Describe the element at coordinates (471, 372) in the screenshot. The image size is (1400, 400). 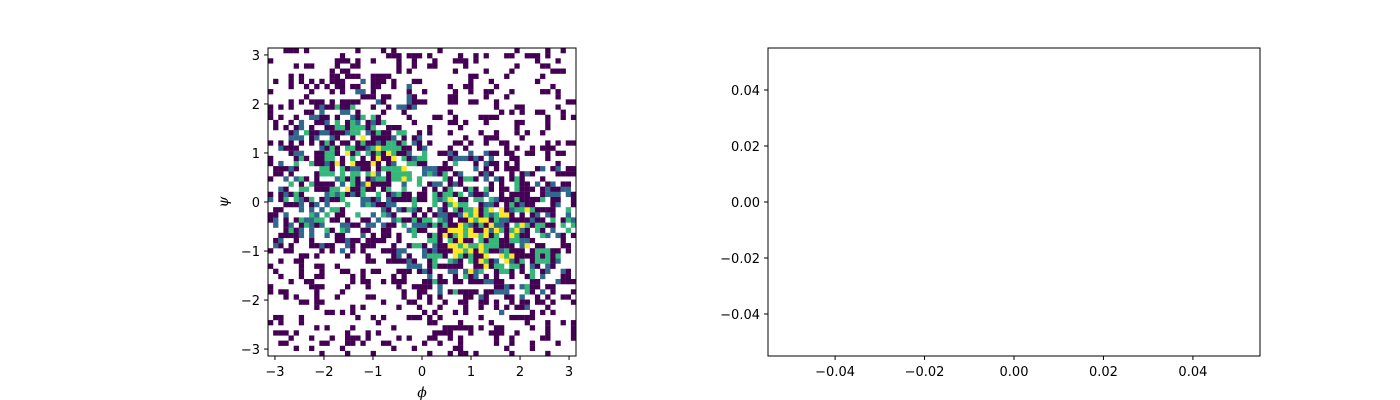
I see `x-tick-label: 1` at that location.